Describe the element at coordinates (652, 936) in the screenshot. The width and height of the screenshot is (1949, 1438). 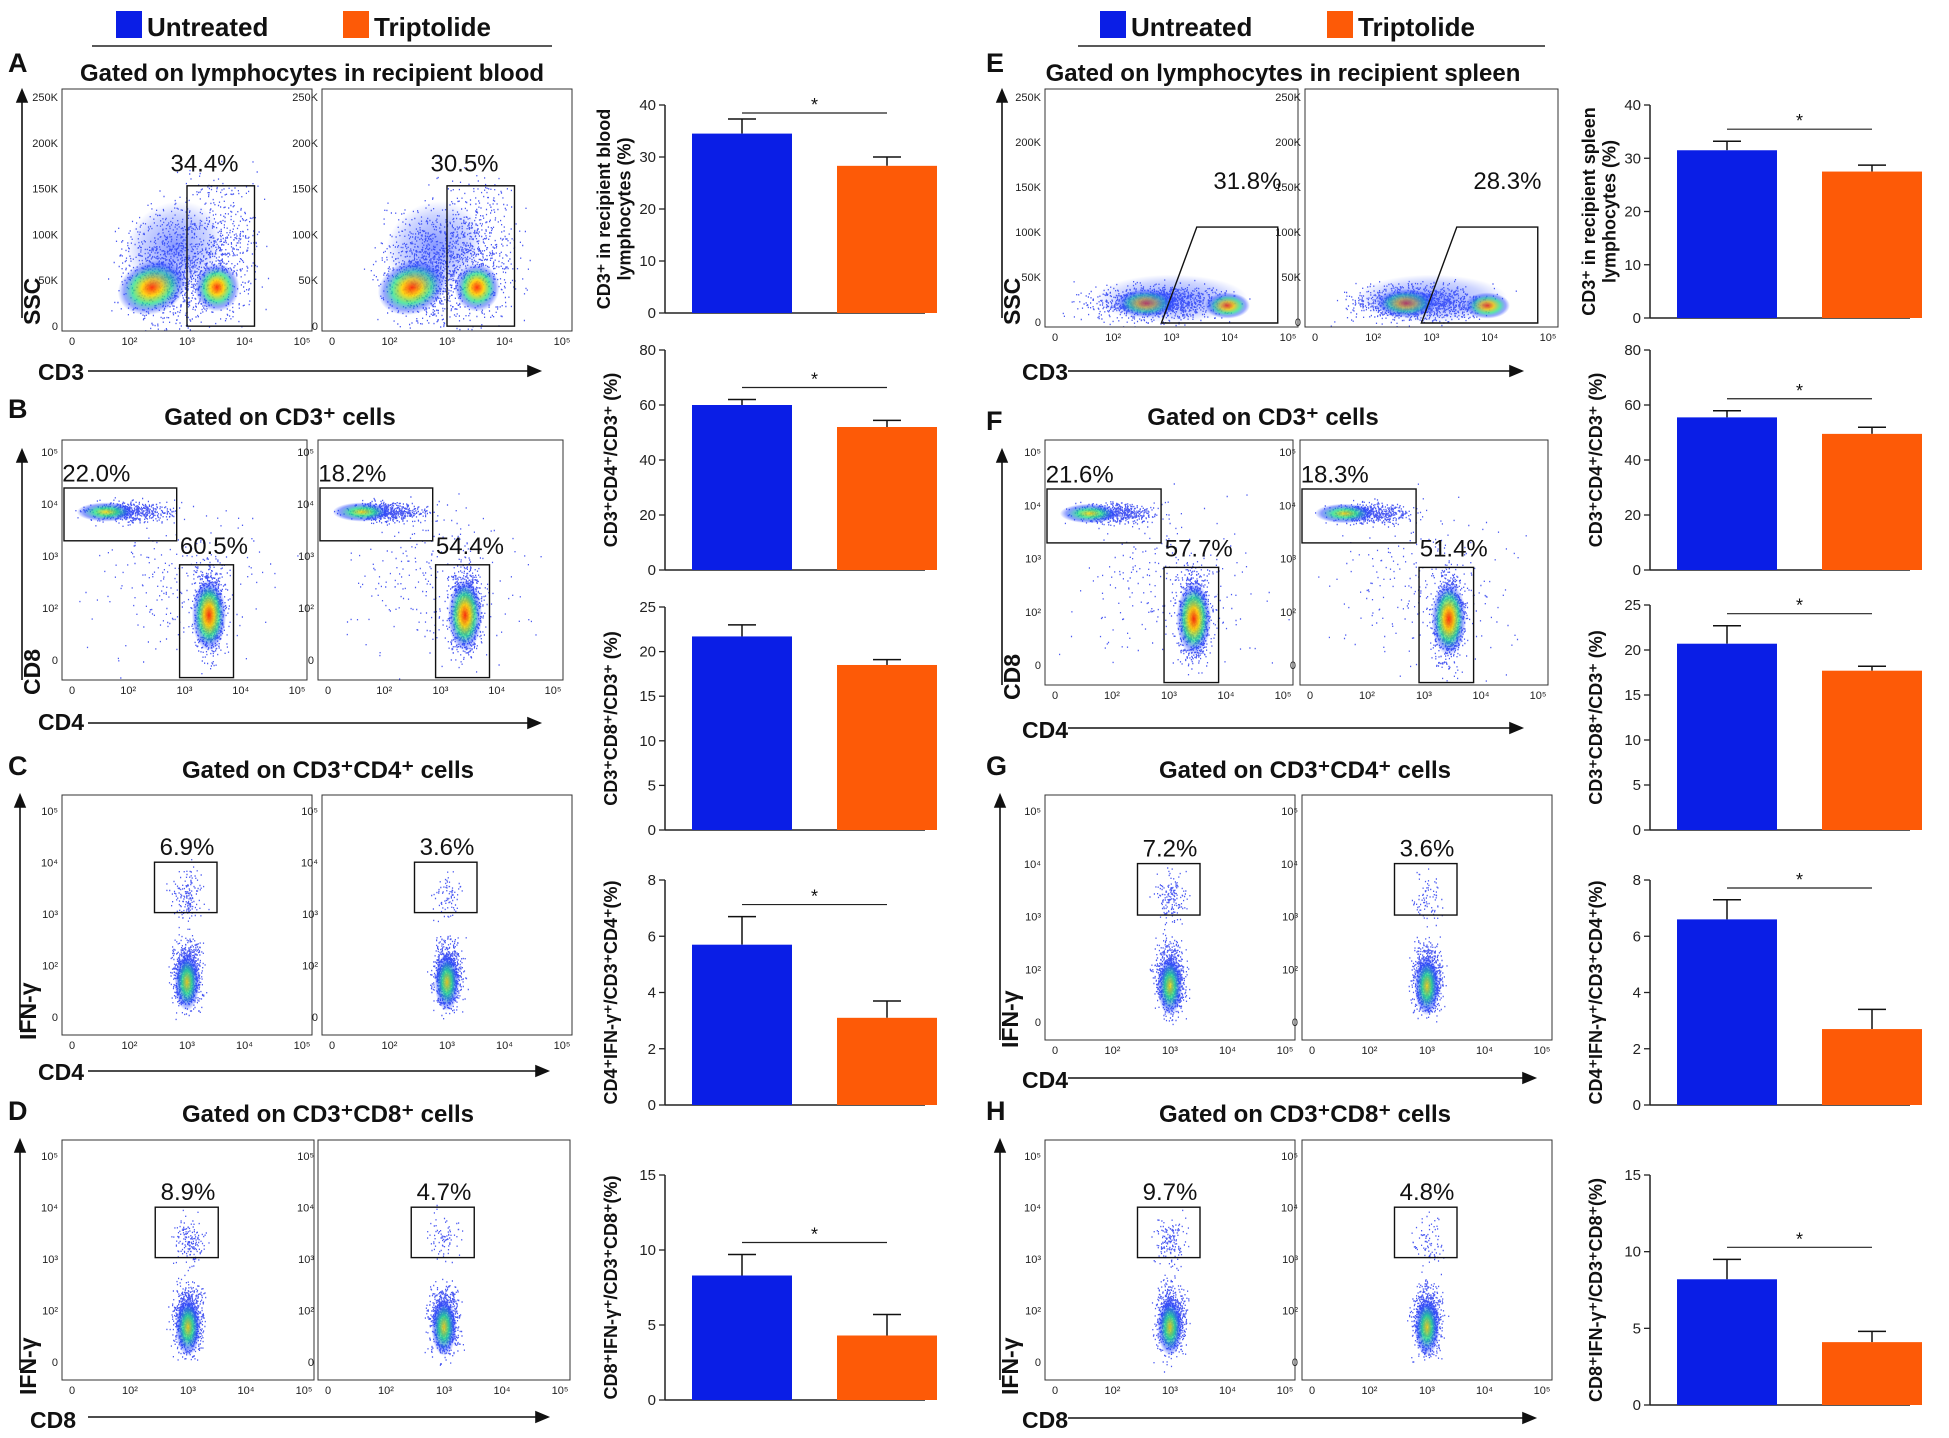
I see `y-tick-label: 6` at that location.